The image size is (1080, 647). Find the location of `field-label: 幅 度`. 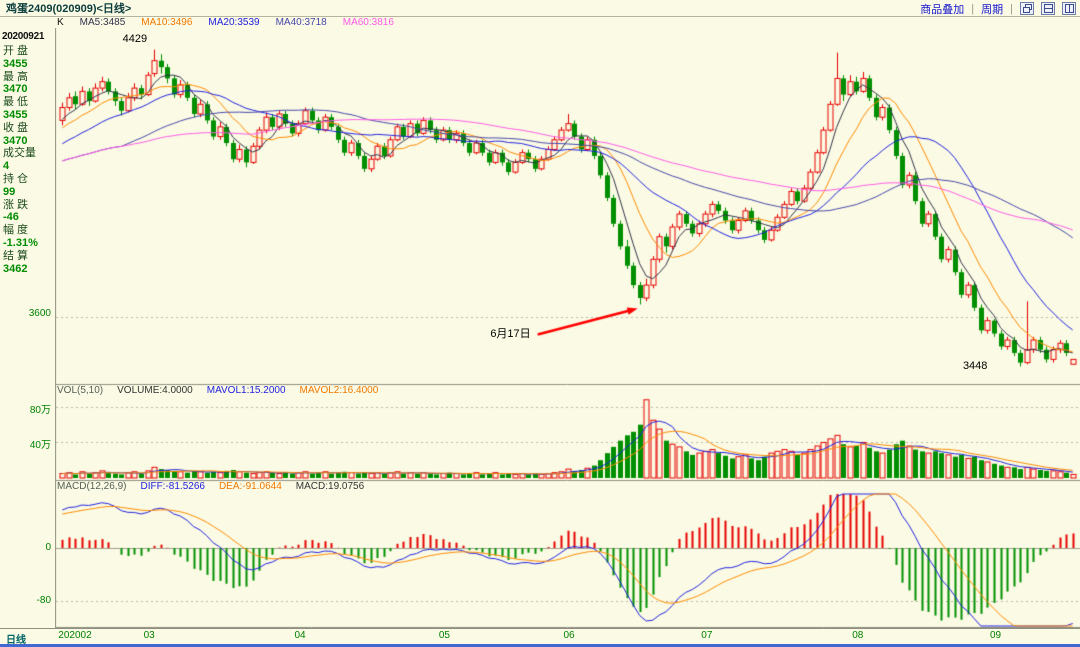

field-label: 幅 度 is located at coordinates (16, 230).